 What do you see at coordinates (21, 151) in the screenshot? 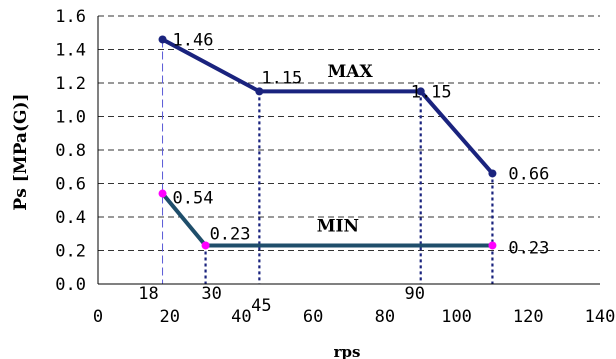
I see `y-axis-title: Ps [MPa(G)]` at bounding box center [21, 151].